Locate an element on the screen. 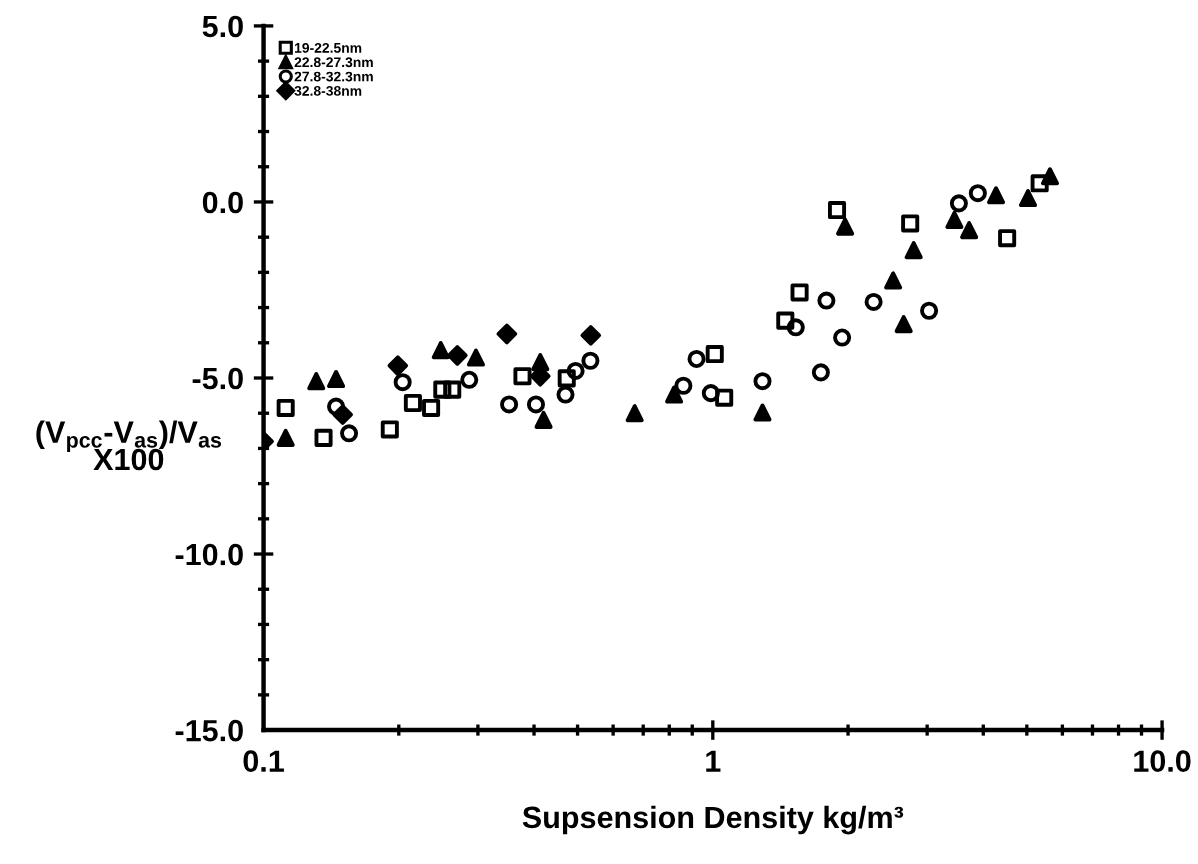  y-tick-label: -15.0 is located at coordinates (209, 730).